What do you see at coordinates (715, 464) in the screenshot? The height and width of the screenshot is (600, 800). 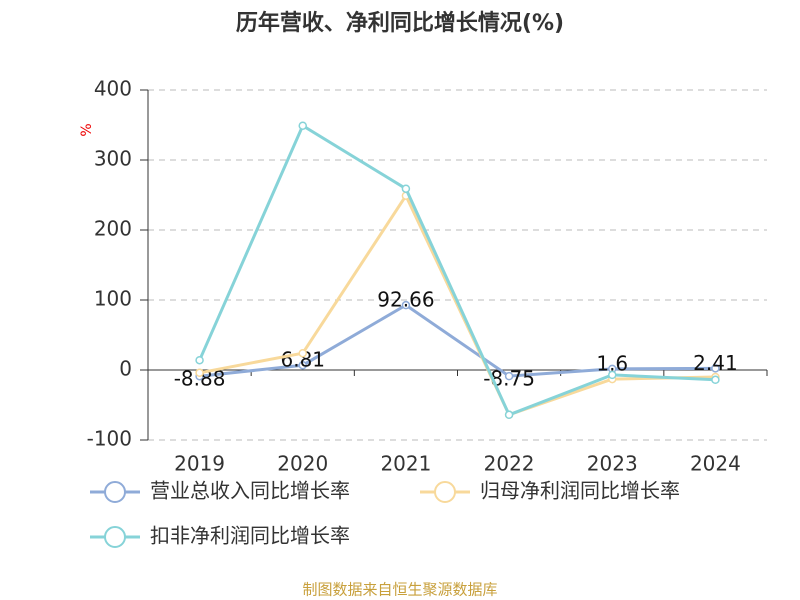 I see `x-tick-label: 2024` at bounding box center [715, 464].